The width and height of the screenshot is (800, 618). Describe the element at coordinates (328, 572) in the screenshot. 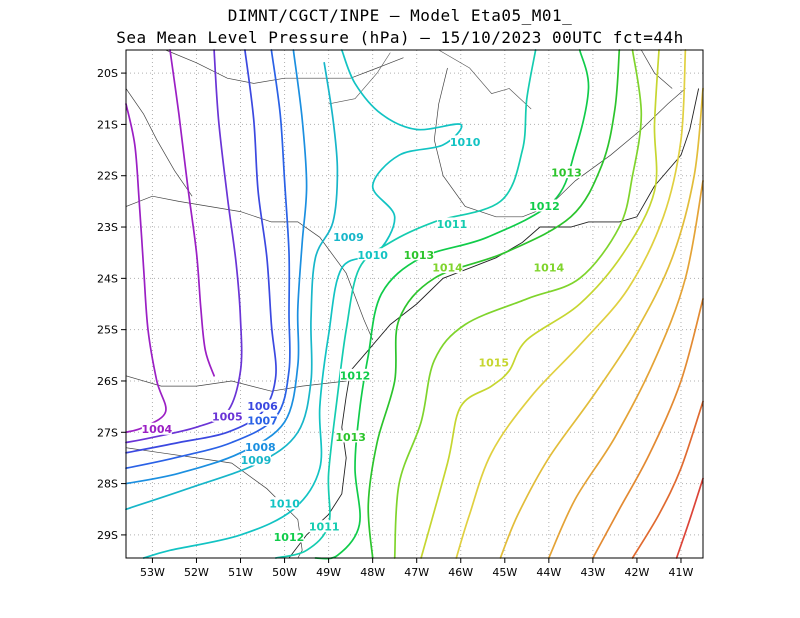

I see `lon-tick-label: 49W` at that location.